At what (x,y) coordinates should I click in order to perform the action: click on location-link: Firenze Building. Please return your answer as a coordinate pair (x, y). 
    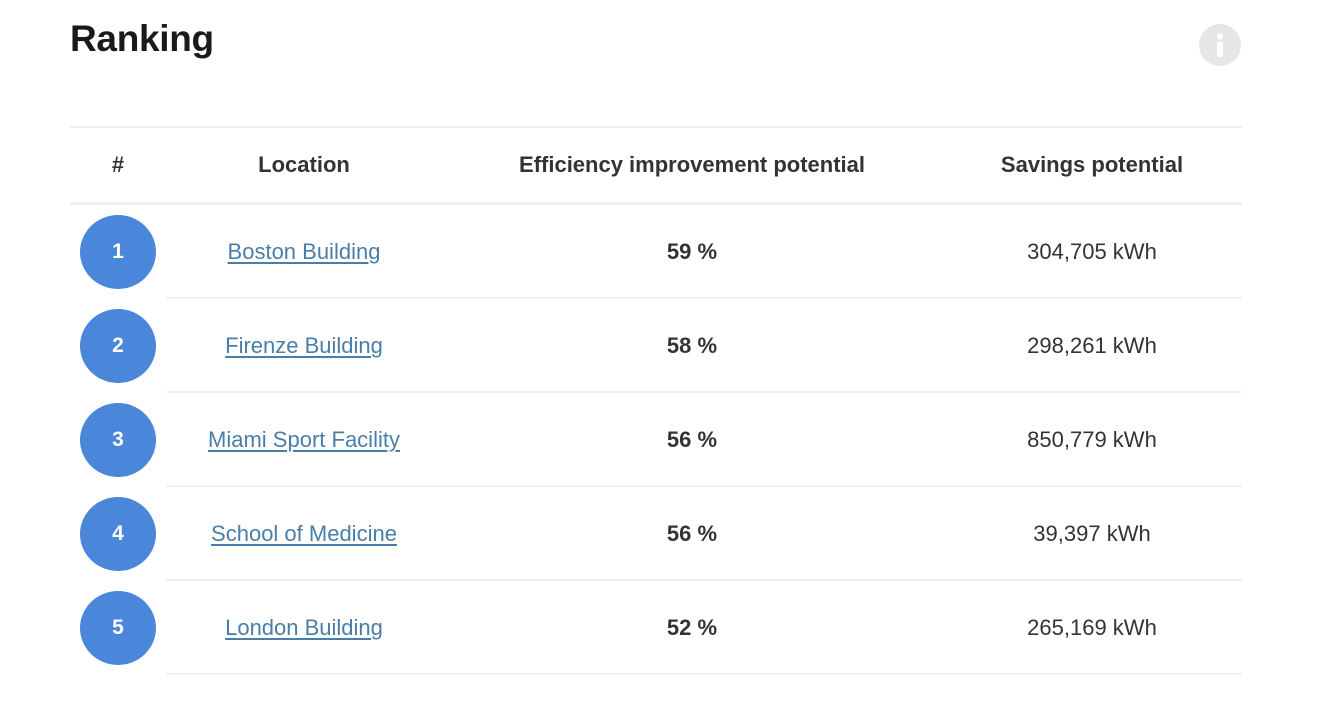
    Looking at the image, I should click on (304, 345).